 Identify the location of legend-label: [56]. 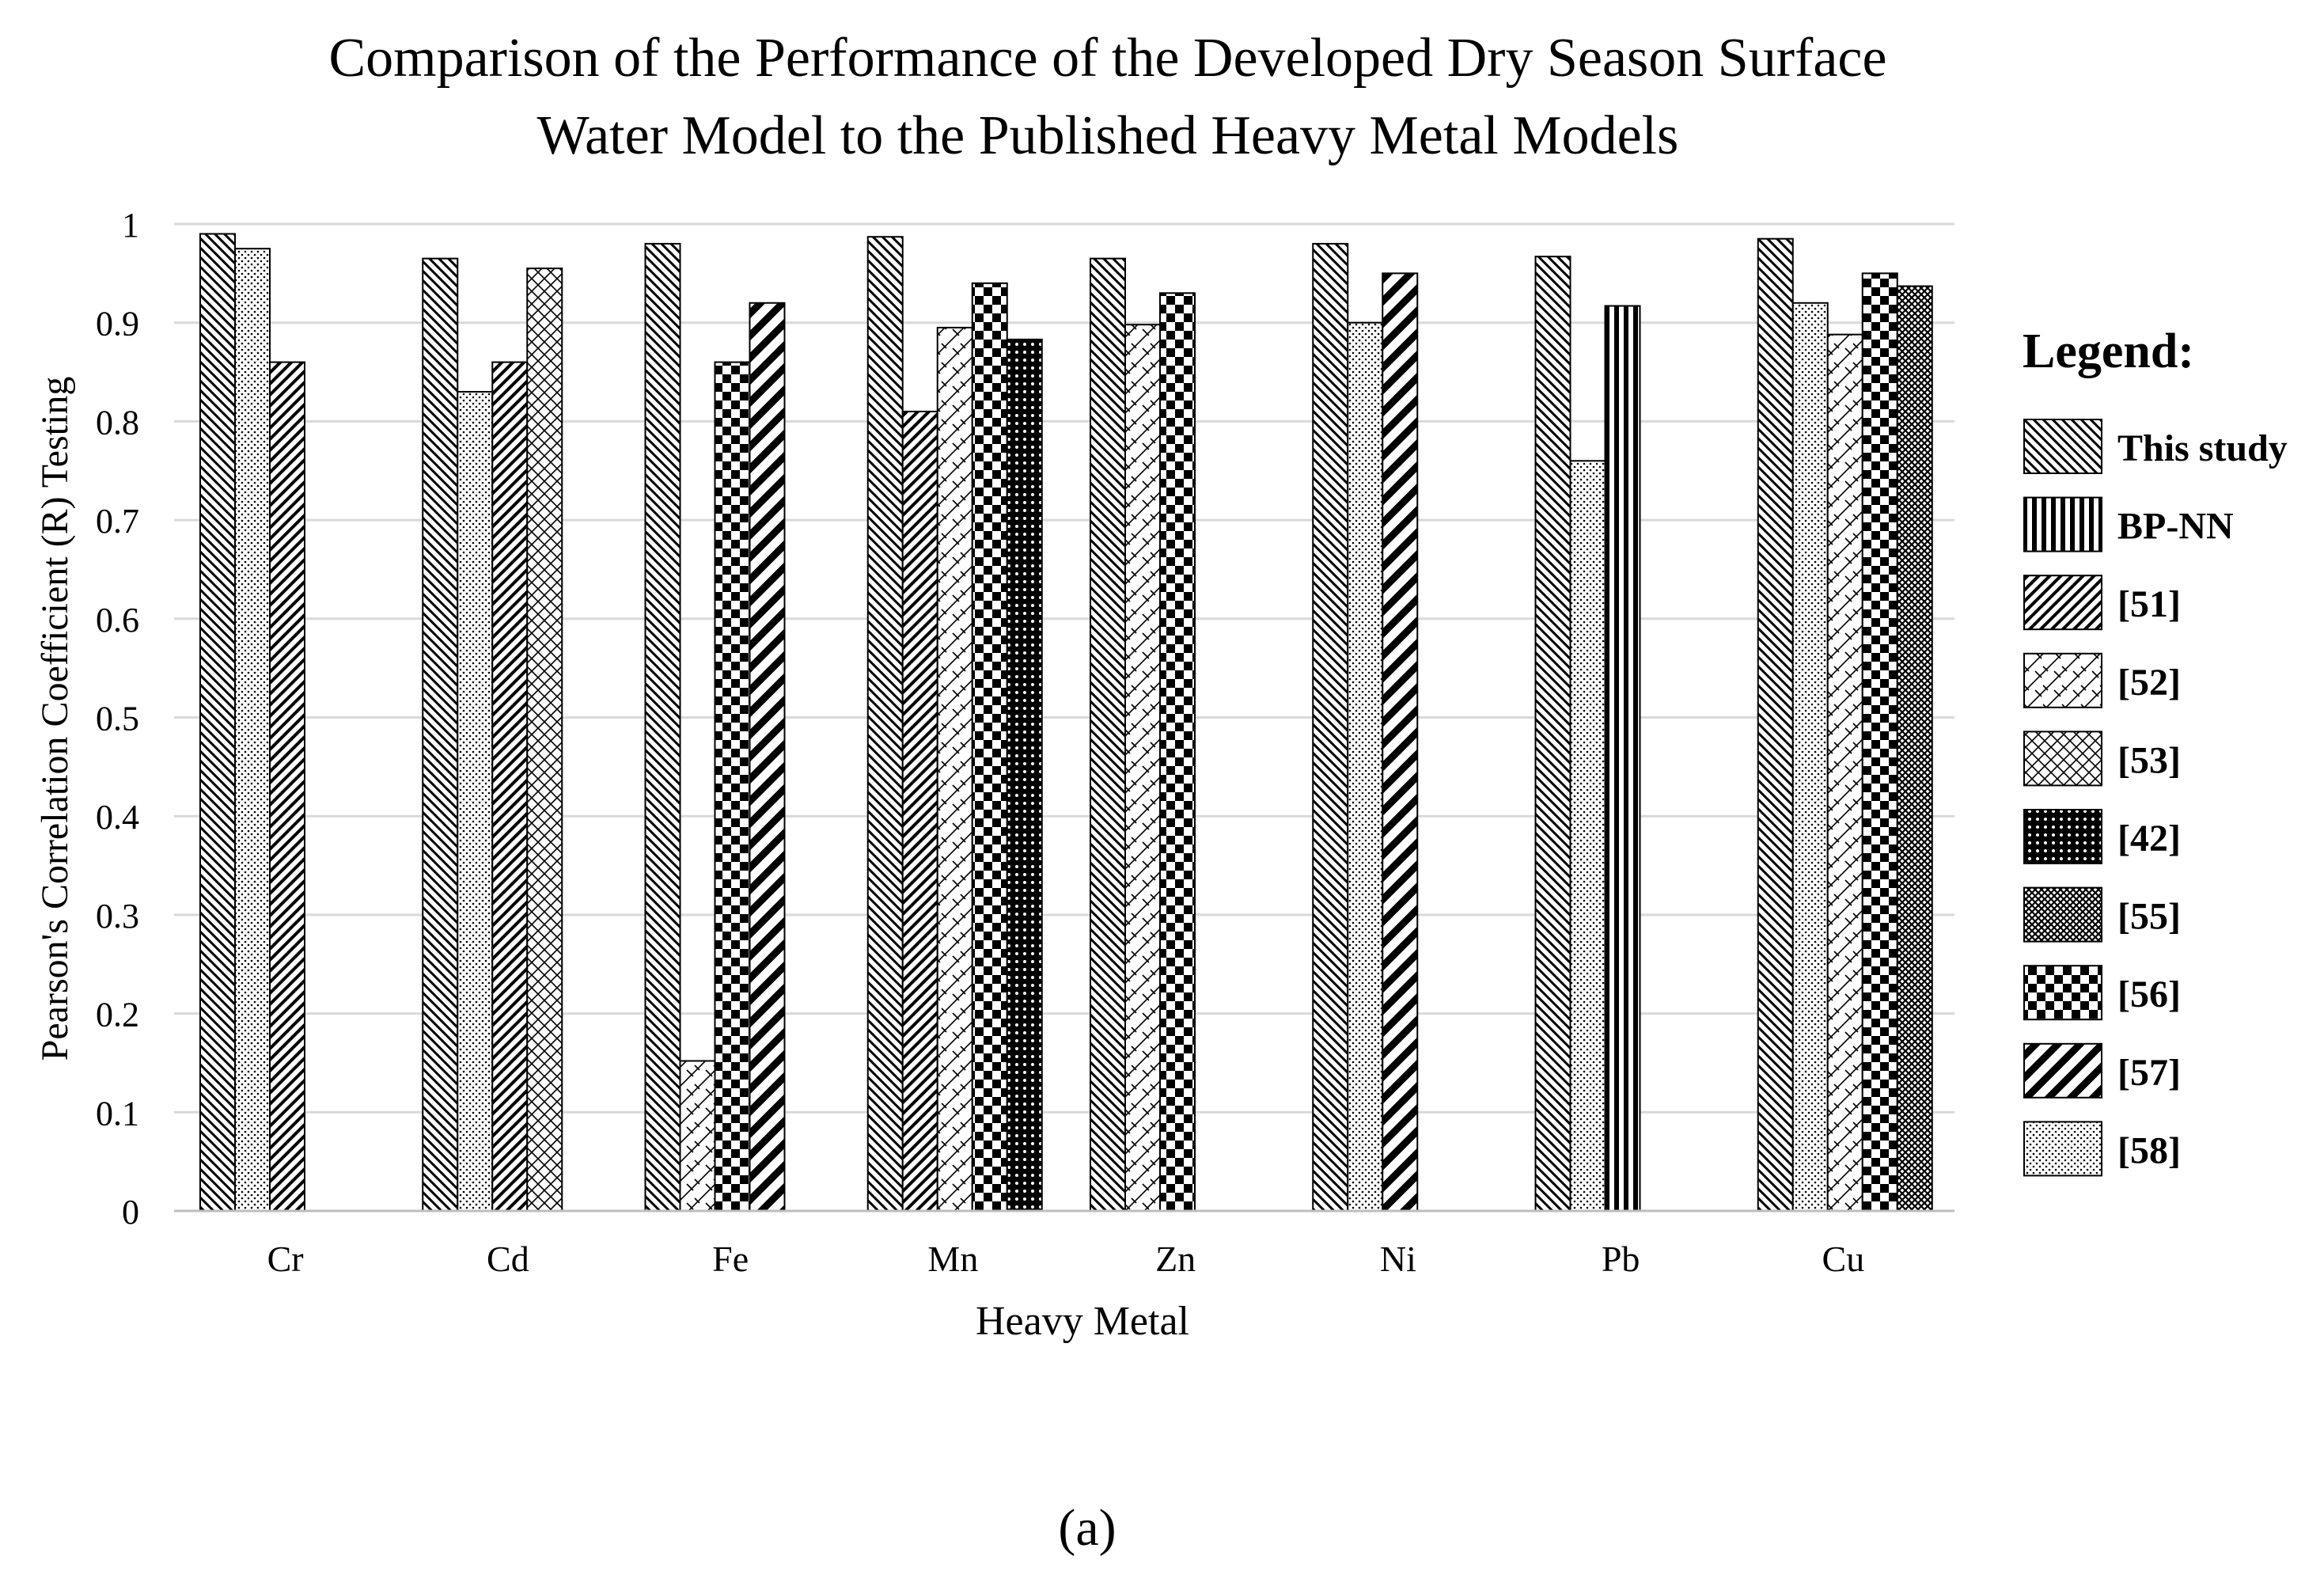
(2149, 994).